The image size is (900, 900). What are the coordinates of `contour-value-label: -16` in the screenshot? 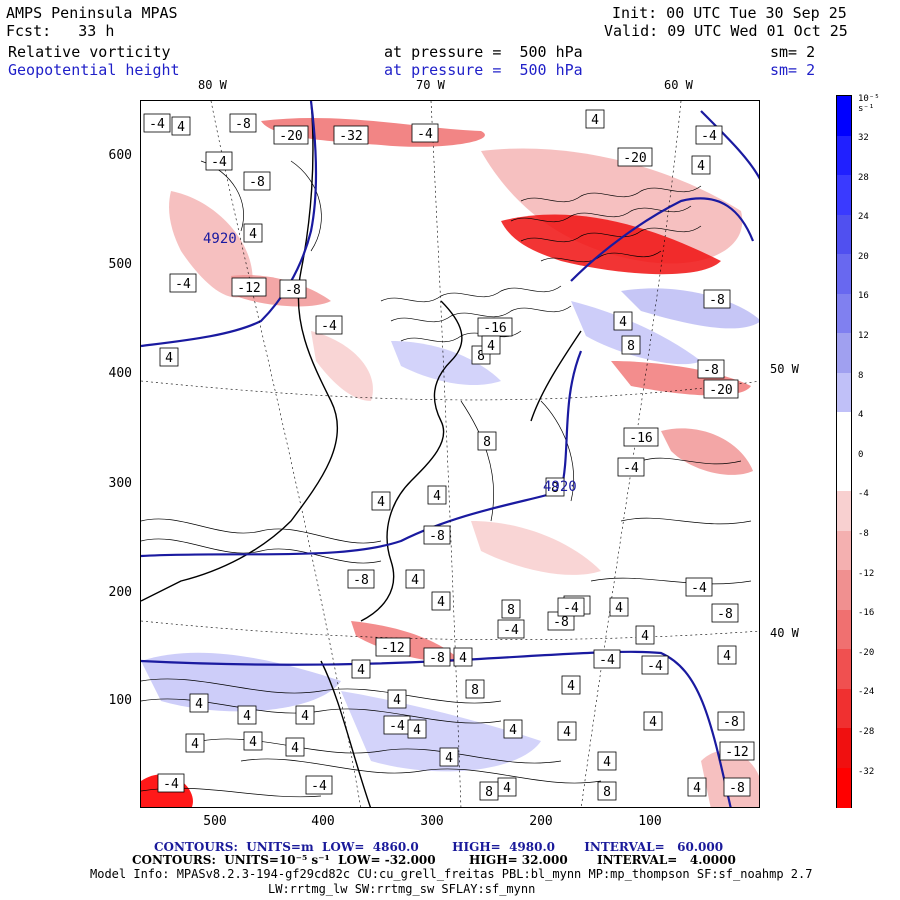 It's located at (495, 327).